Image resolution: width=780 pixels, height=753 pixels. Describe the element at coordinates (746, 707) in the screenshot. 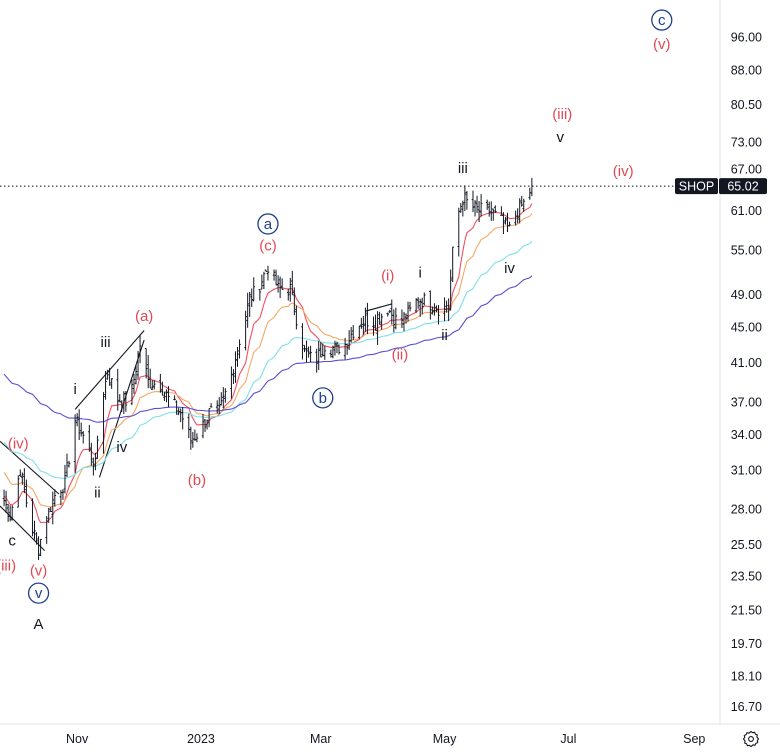

I see `price-tick-label: 16.70` at that location.